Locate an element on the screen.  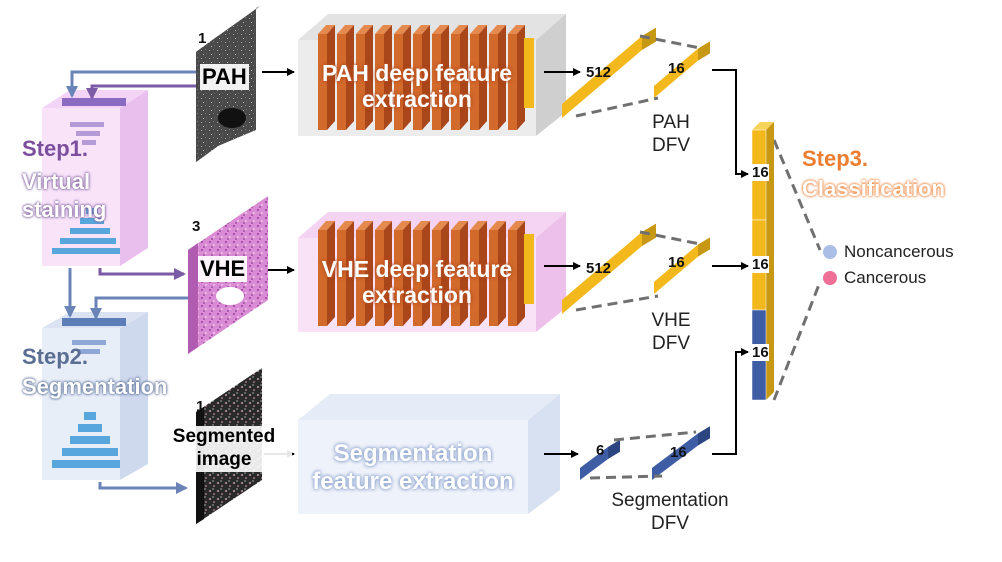
pah-dim-out: 16 is located at coordinates (676, 68).